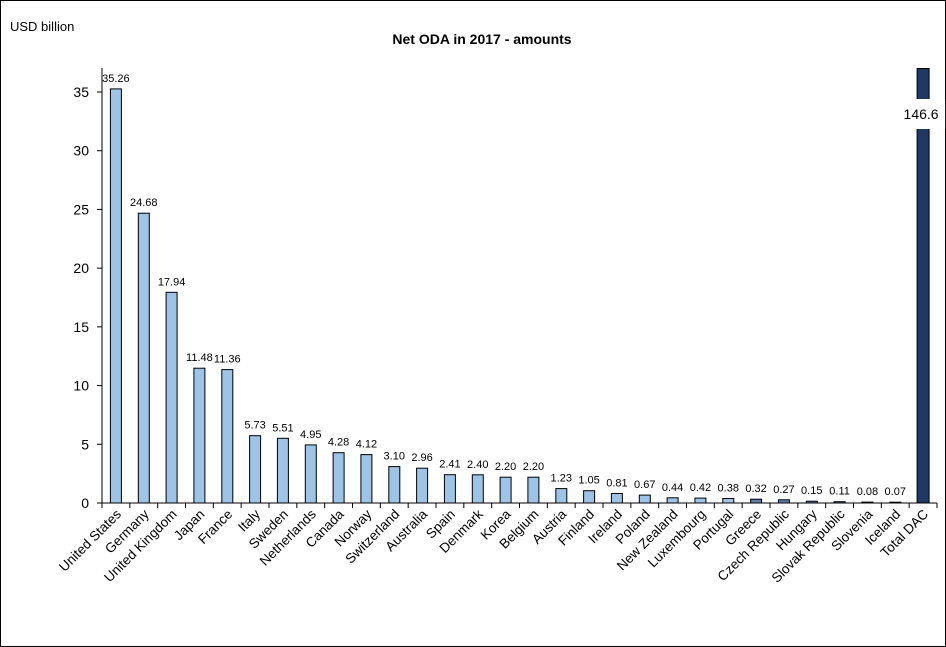 This screenshot has height=647, width=946. What do you see at coordinates (477, 465) in the screenshot?
I see `data-label: 2.40` at bounding box center [477, 465].